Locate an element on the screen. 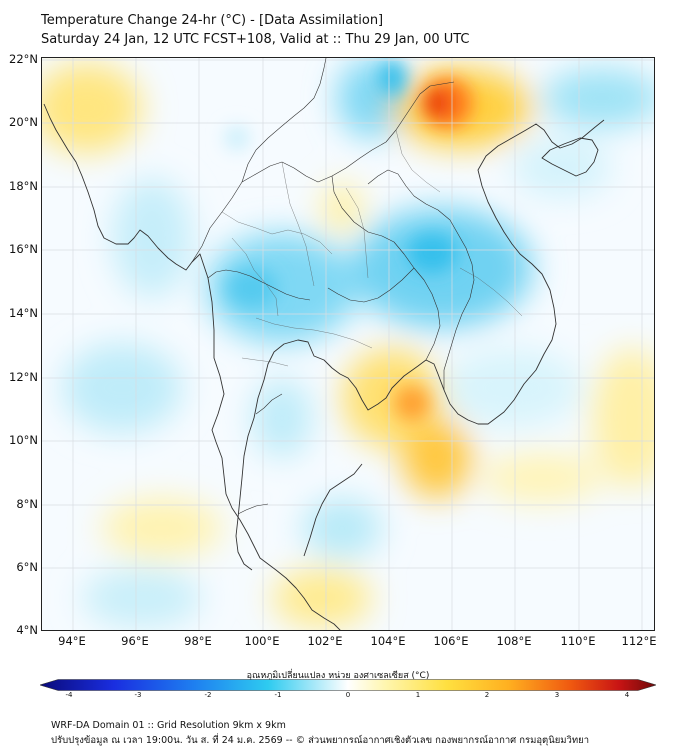 The height and width of the screenshot is (756, 676). colorbar-tick-m3: -3 is located at coordinates (138, 695).